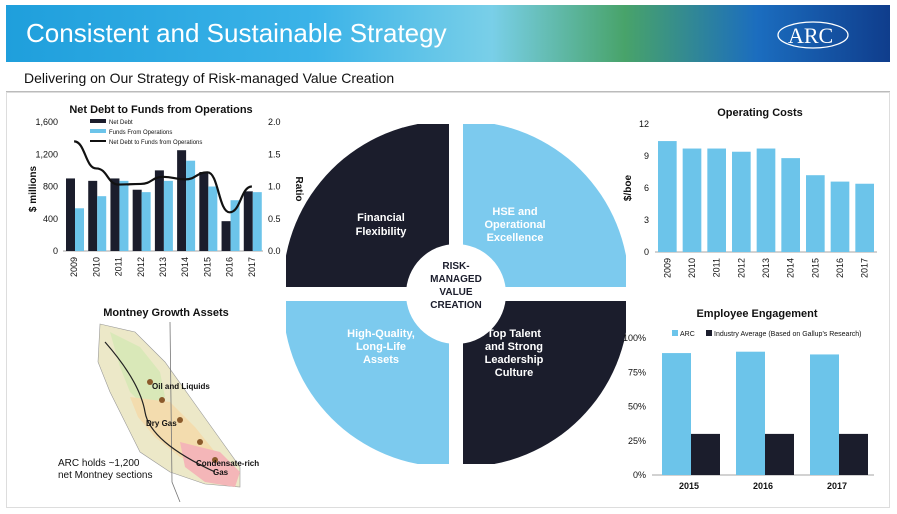 This screenshot has height=514, width=897. Describe the element at coordinates (779, 454) in the screenshot. I see `bar-industry` at that location.